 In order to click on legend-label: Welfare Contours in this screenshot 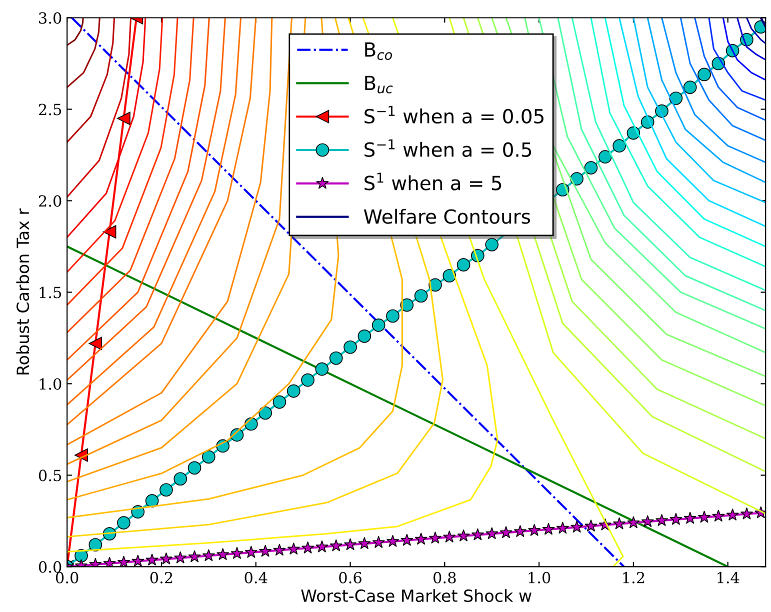, I will do `click(447, 216)`.